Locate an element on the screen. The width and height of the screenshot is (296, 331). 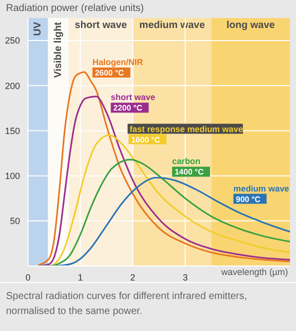
annotation: 2200 °C is located at coordinates (128, 108).